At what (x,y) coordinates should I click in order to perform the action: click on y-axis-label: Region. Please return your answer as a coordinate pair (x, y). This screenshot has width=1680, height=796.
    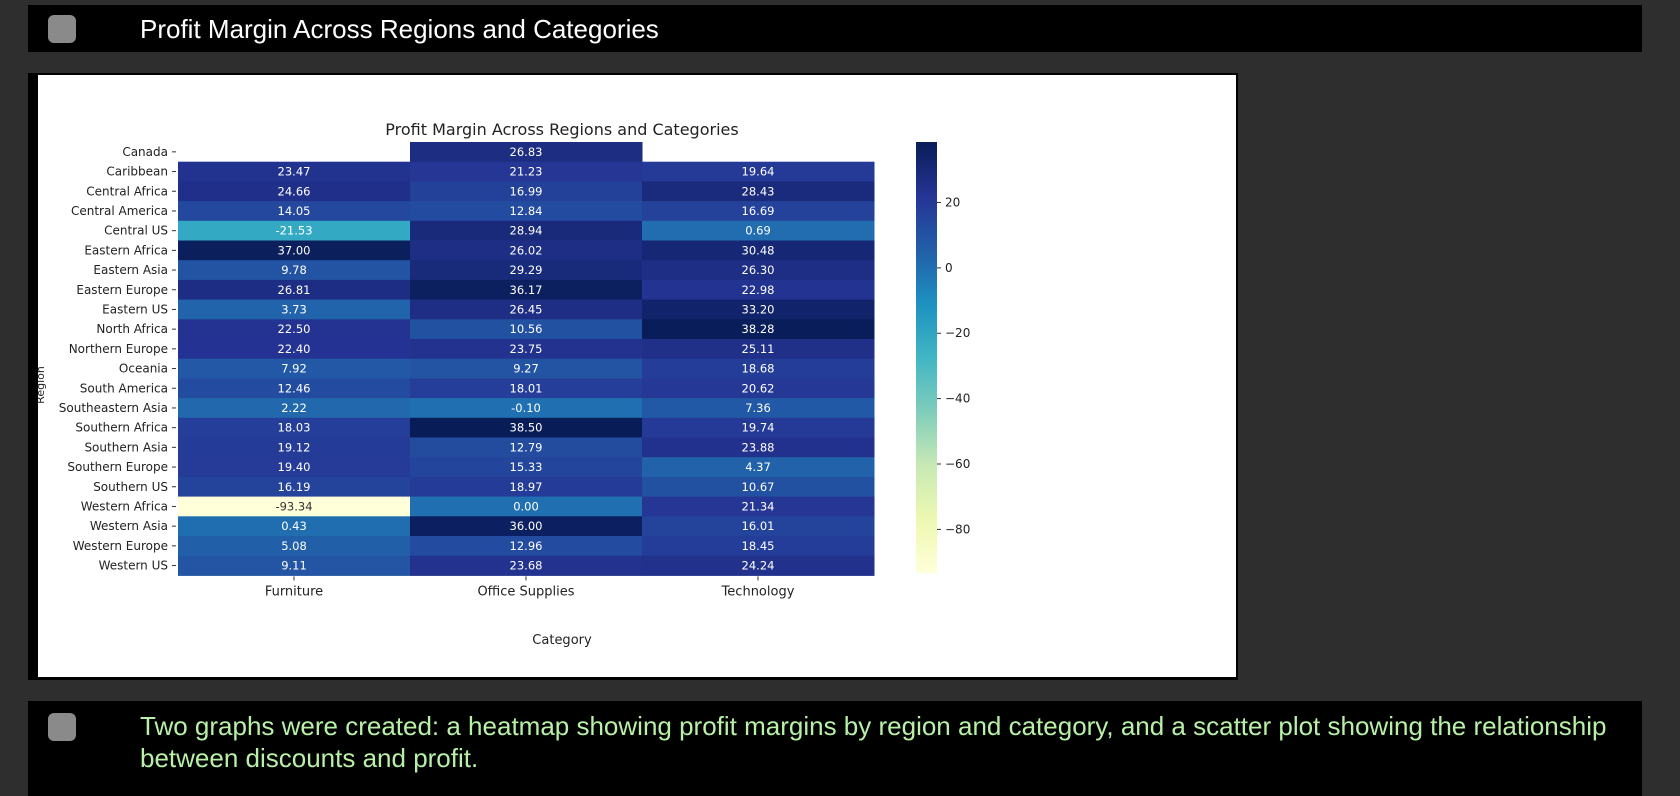
    Looking at the image, I should click on (42, 385).